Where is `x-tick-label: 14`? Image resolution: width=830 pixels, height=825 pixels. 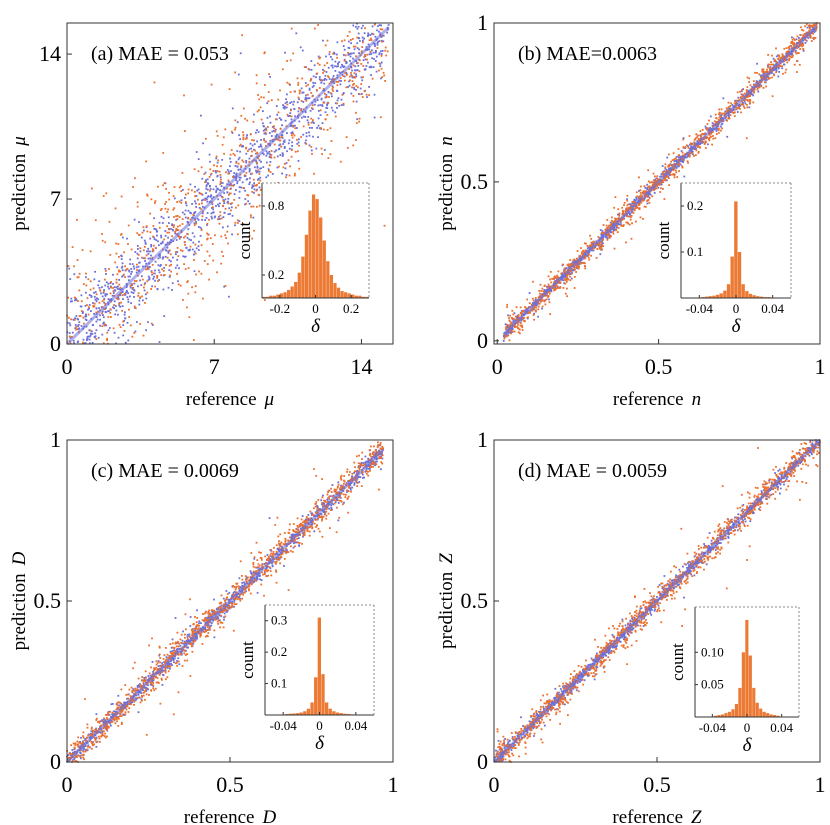 x-tick-label: 14 is located at coordinates (361, 366).